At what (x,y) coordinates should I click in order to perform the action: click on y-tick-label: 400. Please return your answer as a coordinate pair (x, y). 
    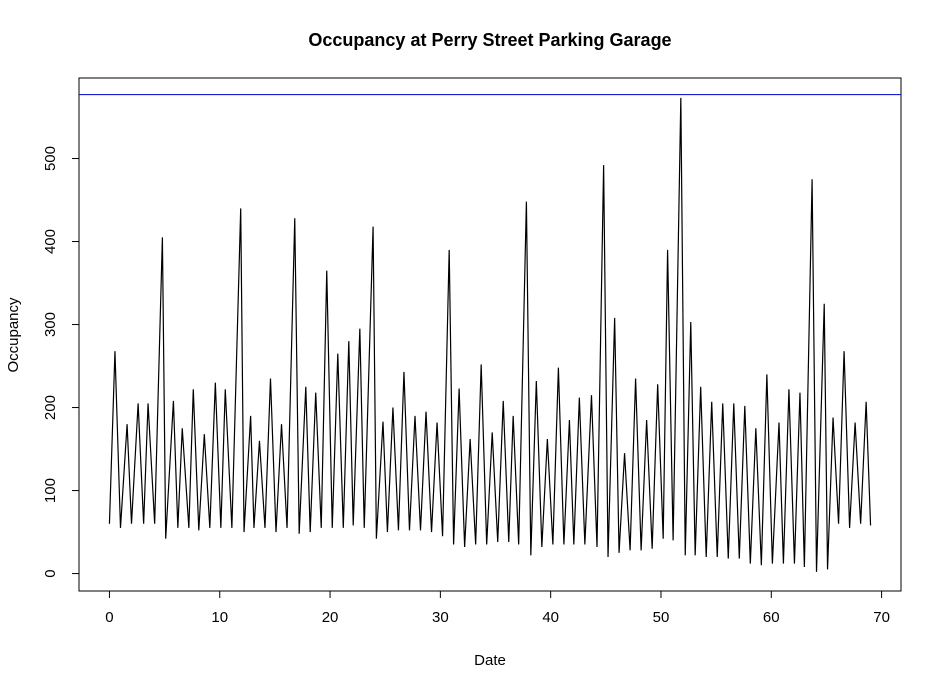
    Looking at the image, I should click on (50, 241).